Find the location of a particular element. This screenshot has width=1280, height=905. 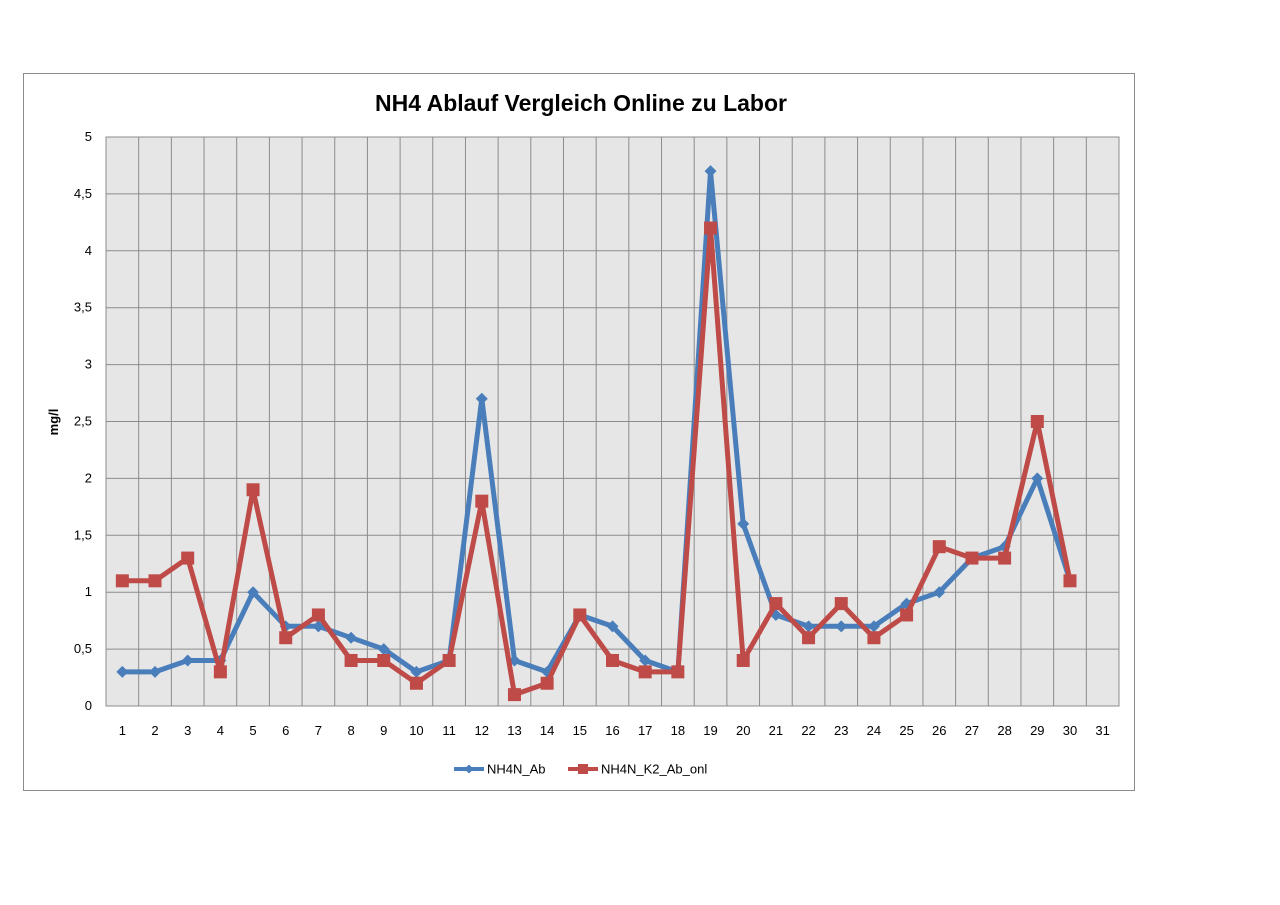

x-tick-label: 13 is located at coordinates (514, 730).